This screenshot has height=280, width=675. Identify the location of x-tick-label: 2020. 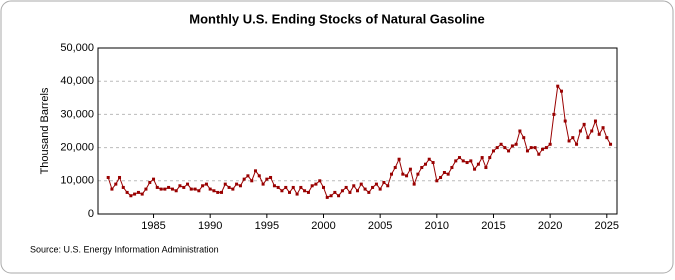
(550, 226).